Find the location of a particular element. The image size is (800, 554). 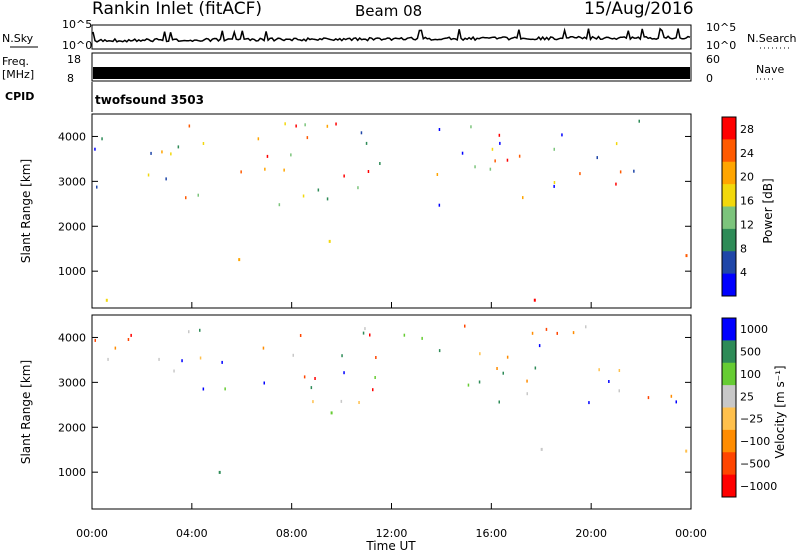

nsky-line is located at coordinates (391, 35).